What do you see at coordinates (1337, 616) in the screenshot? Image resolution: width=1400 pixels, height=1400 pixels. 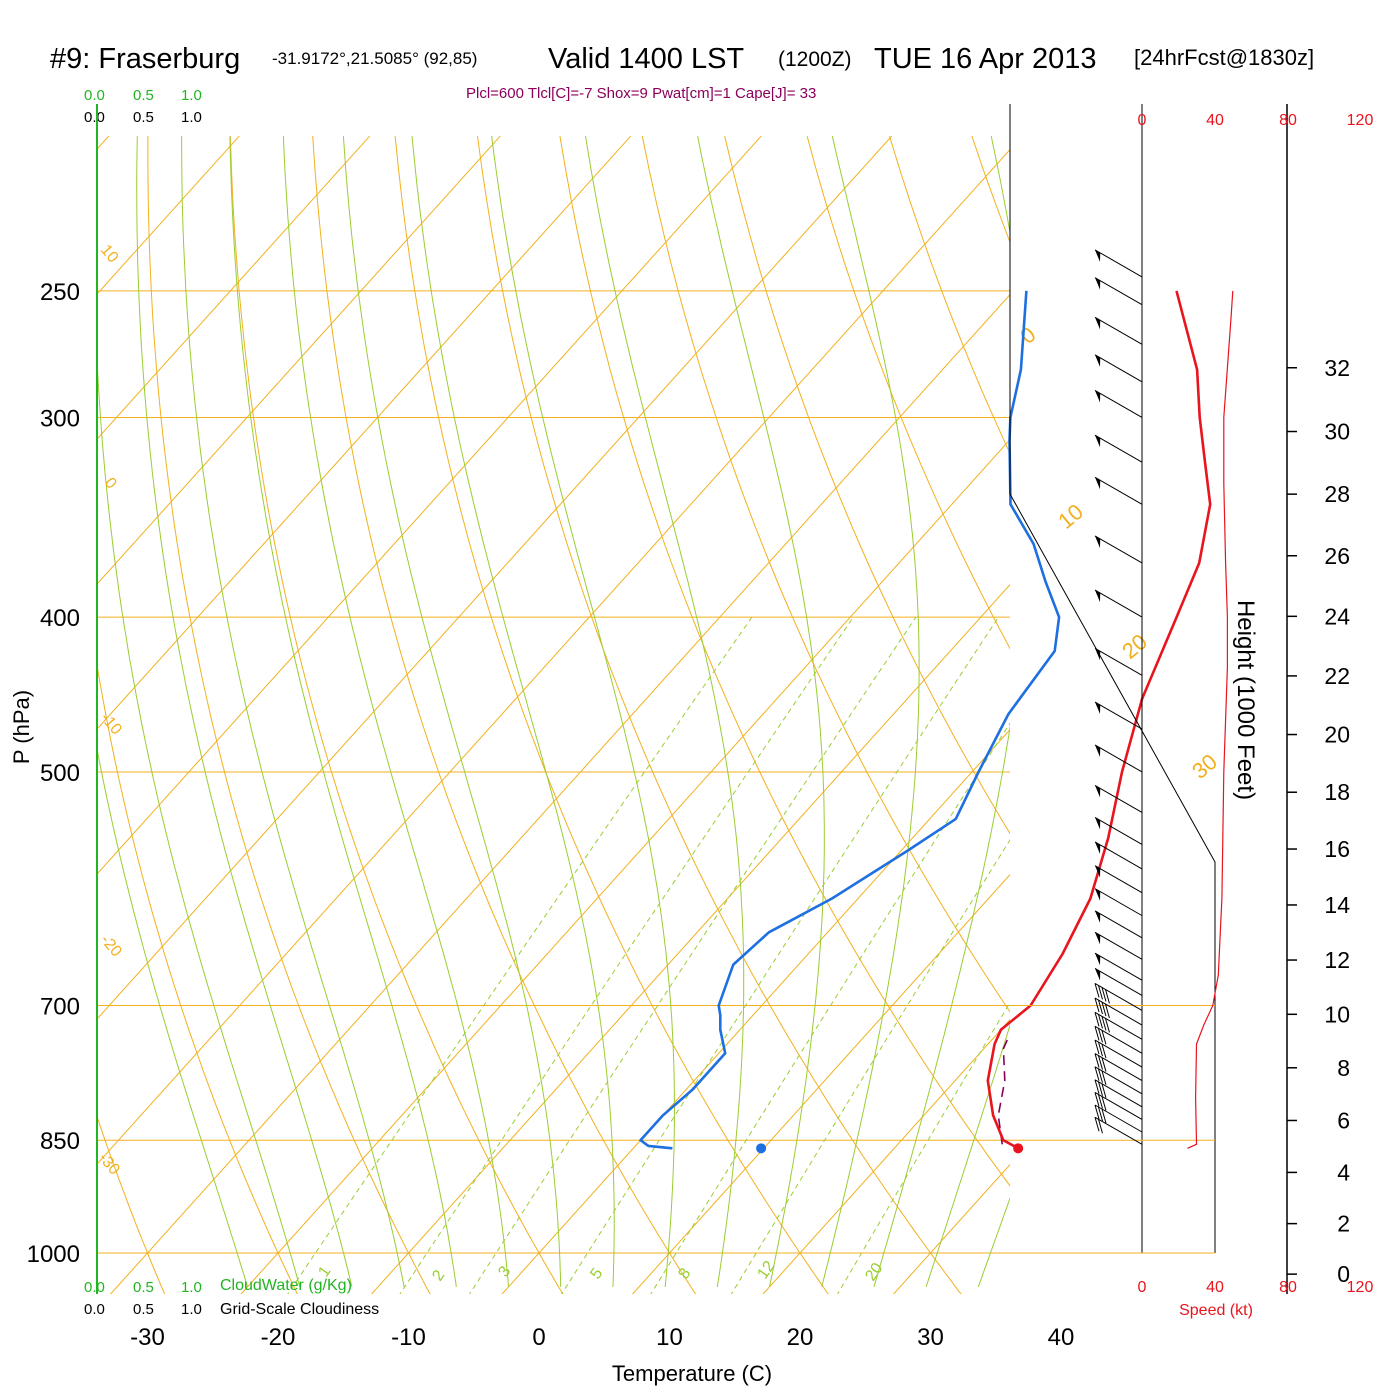 I see `height-tick-label: 24` at bounding box center [1337, 616].